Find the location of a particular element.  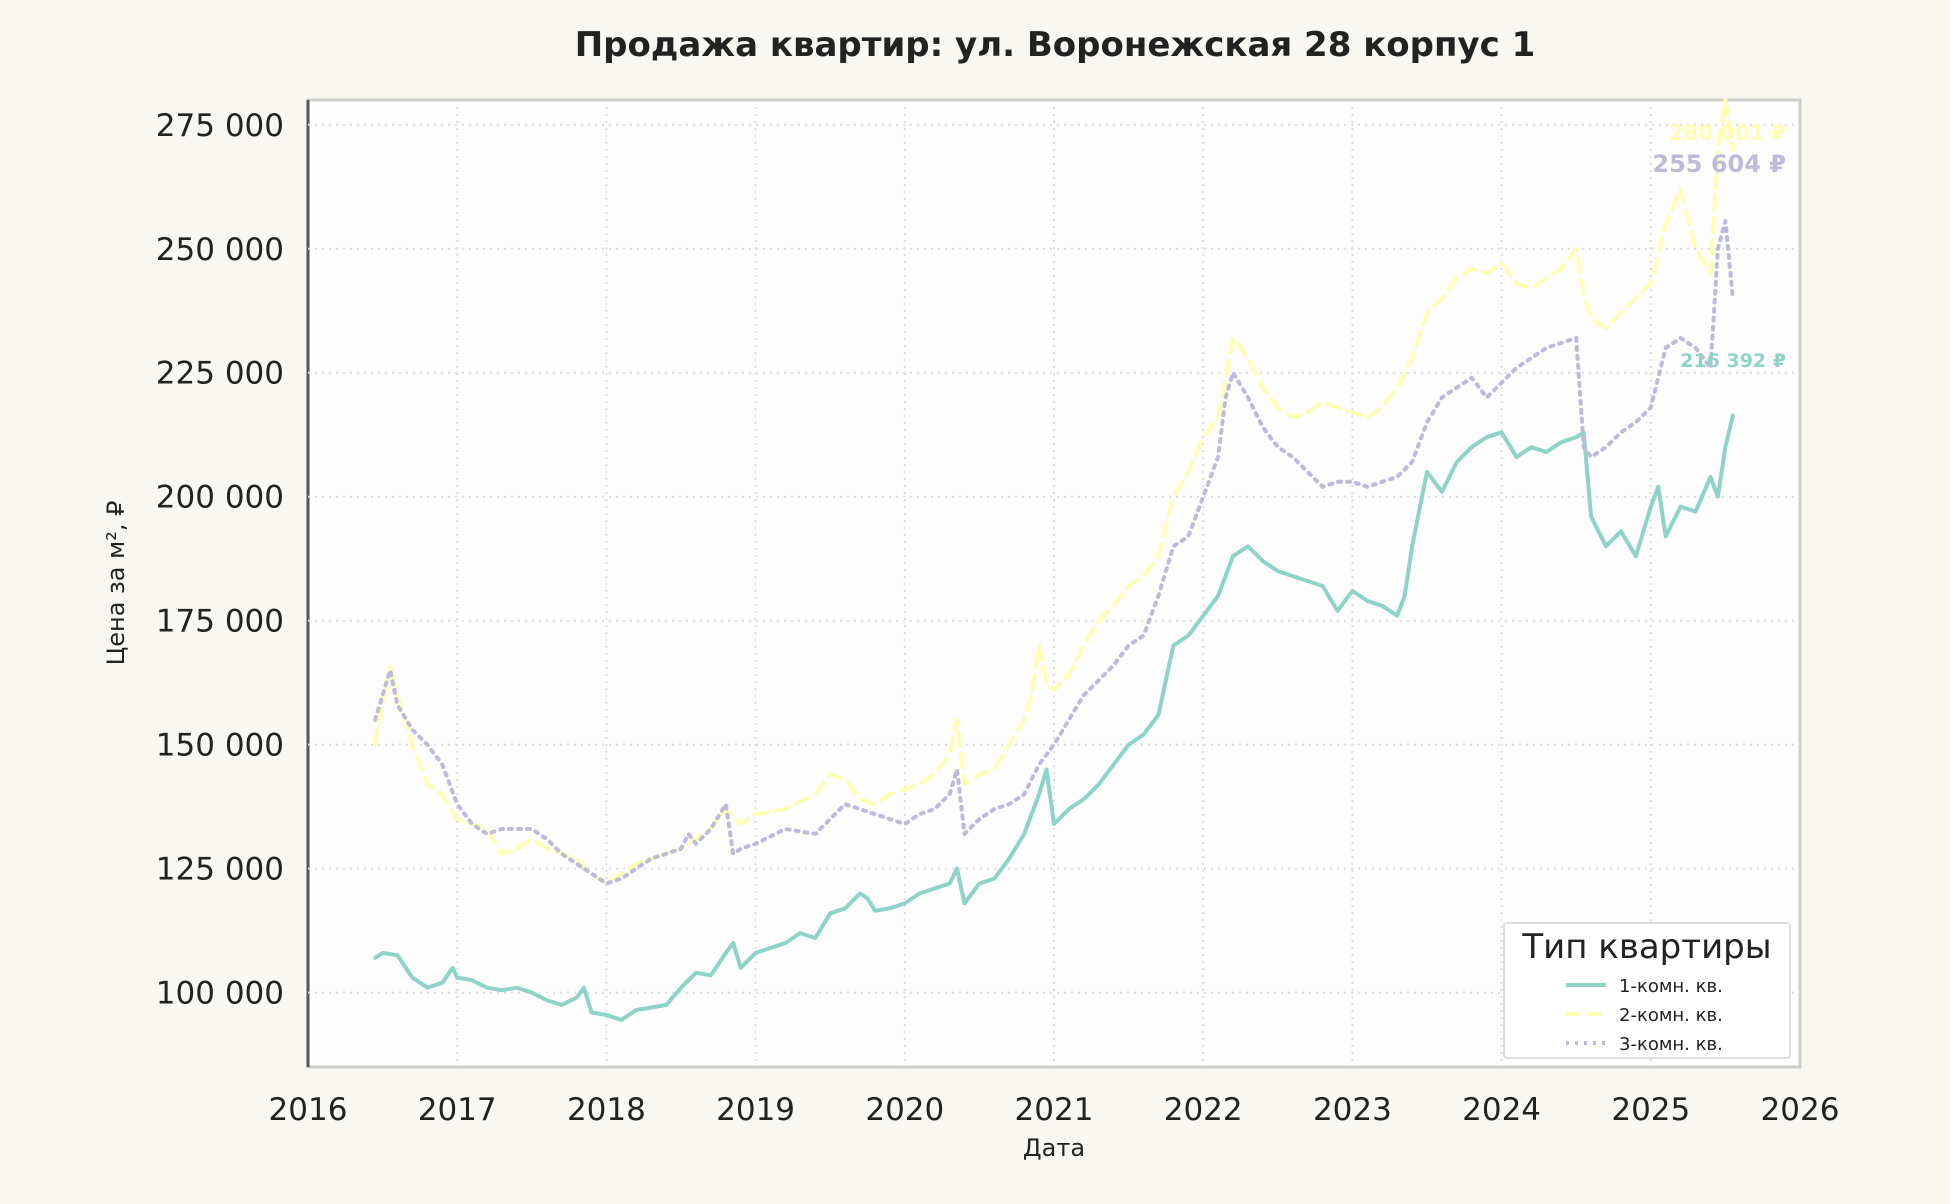

y-tick-label: 250 000 is located at coordinates (220, 250).